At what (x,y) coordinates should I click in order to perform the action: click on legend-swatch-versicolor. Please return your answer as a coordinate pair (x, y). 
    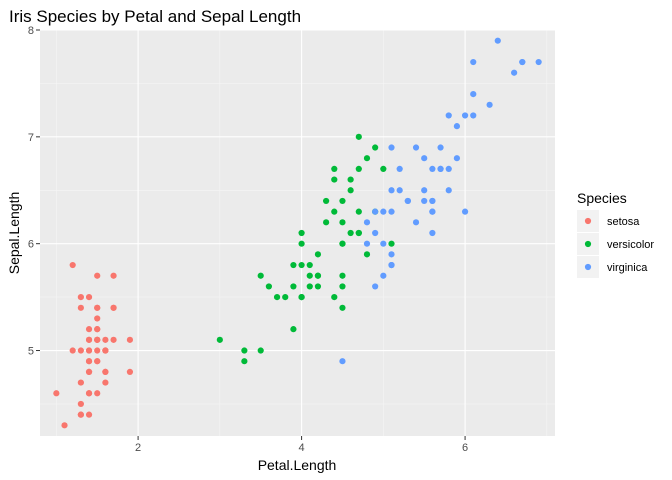
    Looking at the image, I should click on (588, 244).